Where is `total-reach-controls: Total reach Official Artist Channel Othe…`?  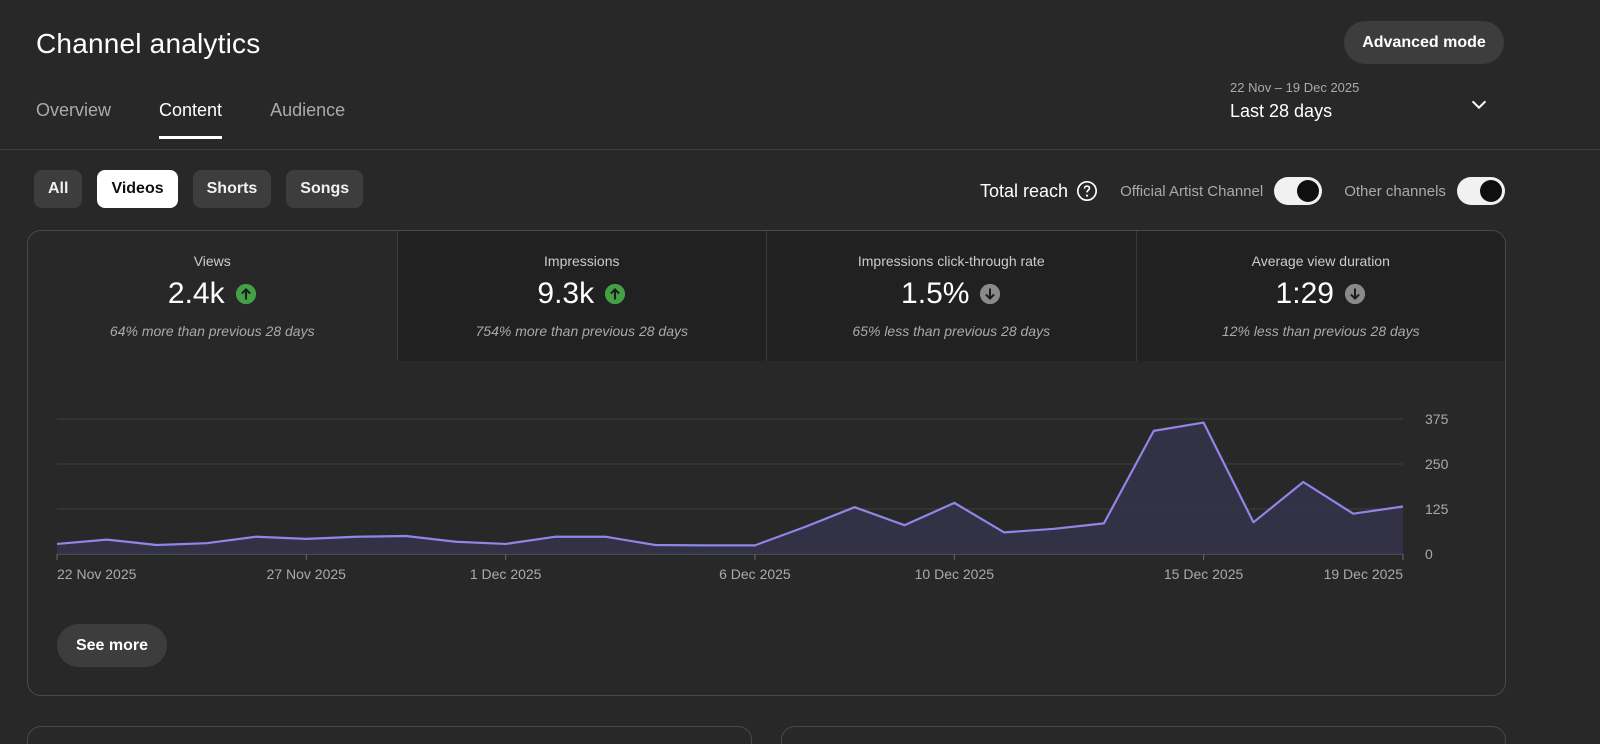 total-reach-controls: Total reach Official Artist Channel Othe… is located at coordinates (1242, 191).